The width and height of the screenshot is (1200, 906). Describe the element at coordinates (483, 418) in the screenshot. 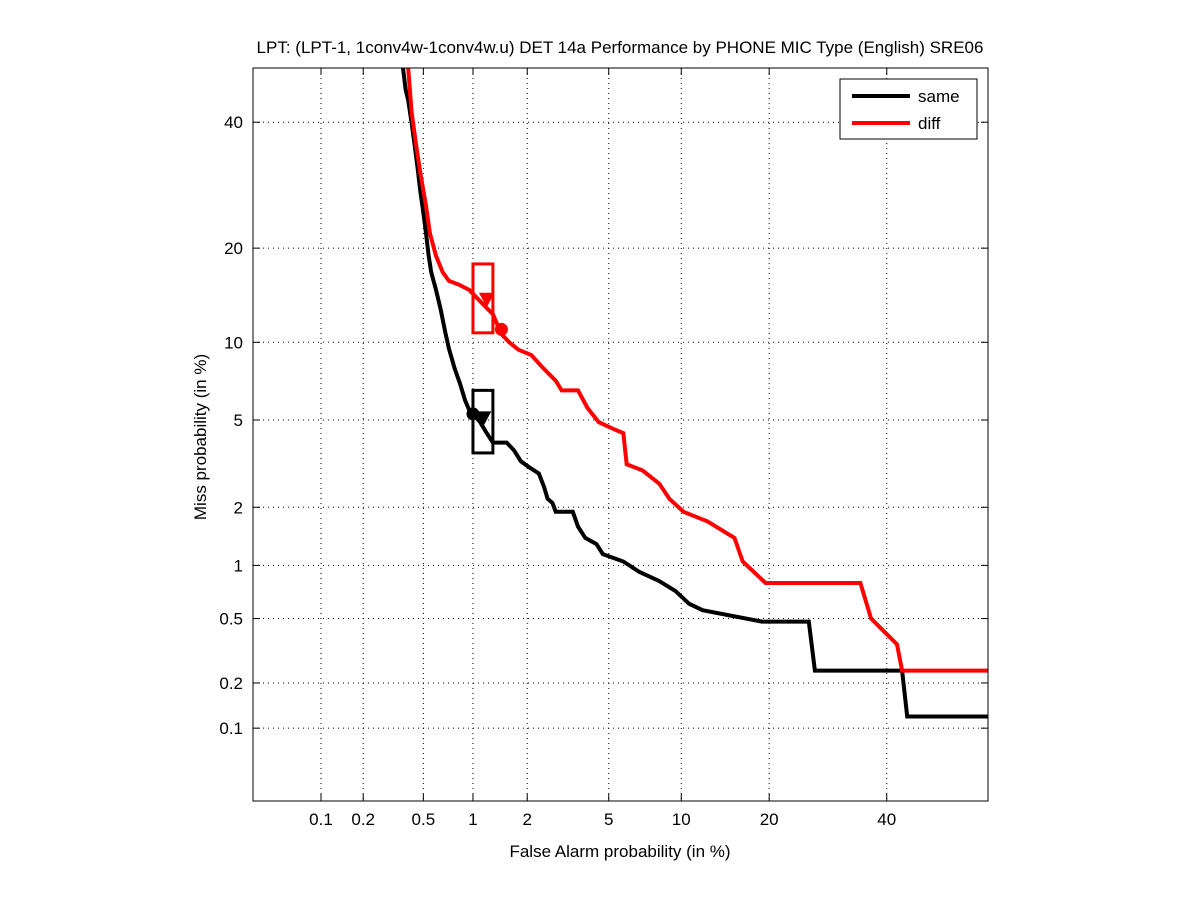

I see `actual-dcf-marker-same` at that location.